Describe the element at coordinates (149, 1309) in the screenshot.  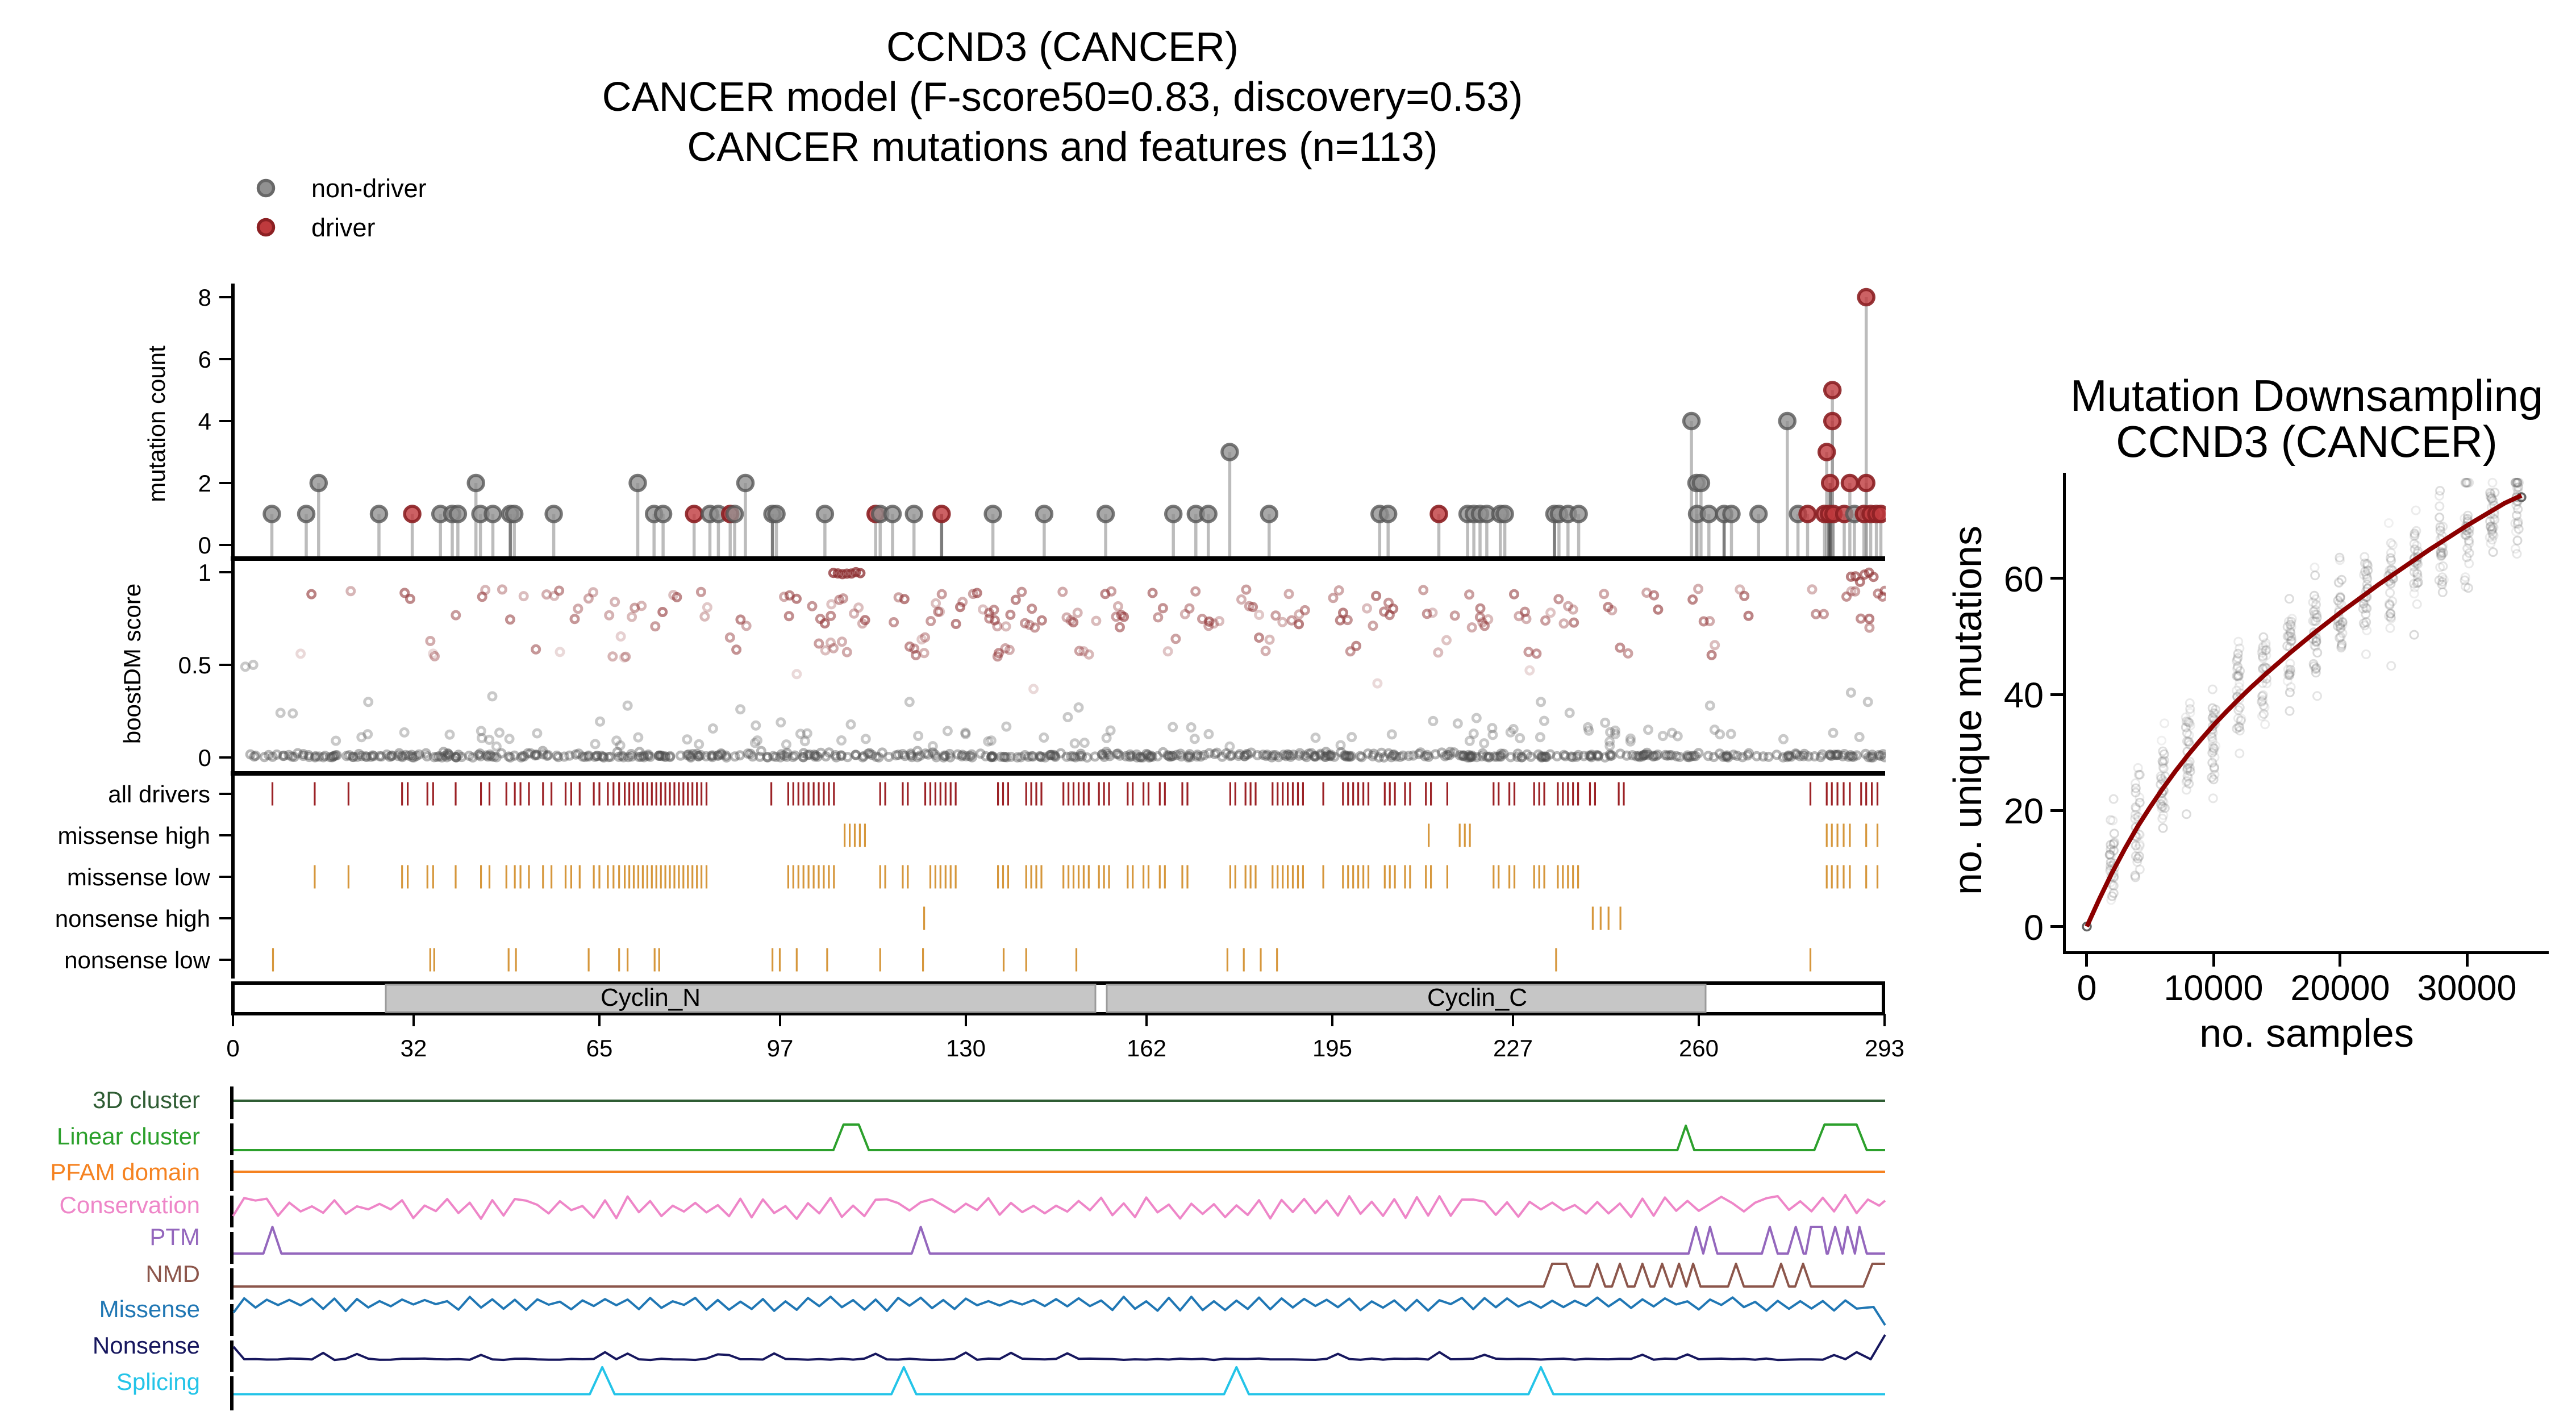
I see `svg-text: Missense` at that location.